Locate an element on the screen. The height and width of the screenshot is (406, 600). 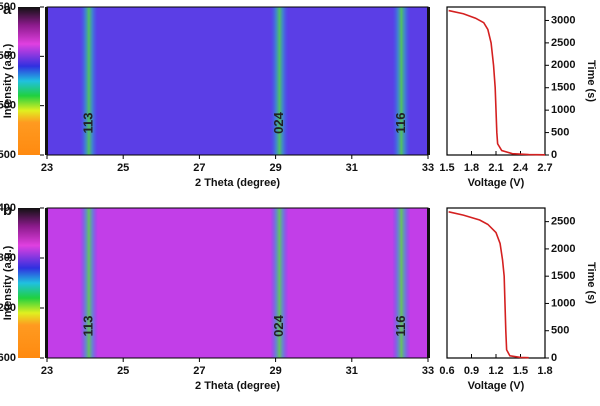
x-tick-label: 0.9 is located at coordinates (471, 371).